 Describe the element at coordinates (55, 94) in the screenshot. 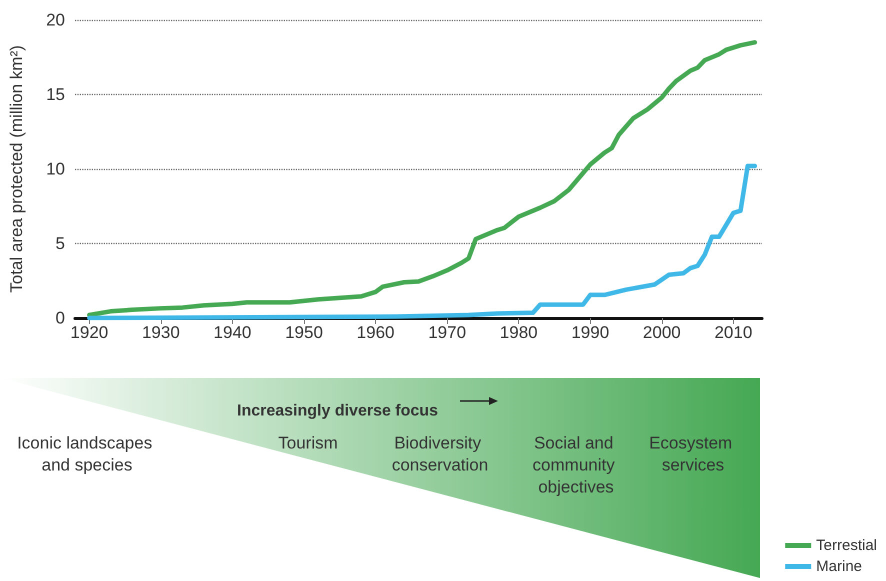

I see `y-tick-label: 15` at that location.